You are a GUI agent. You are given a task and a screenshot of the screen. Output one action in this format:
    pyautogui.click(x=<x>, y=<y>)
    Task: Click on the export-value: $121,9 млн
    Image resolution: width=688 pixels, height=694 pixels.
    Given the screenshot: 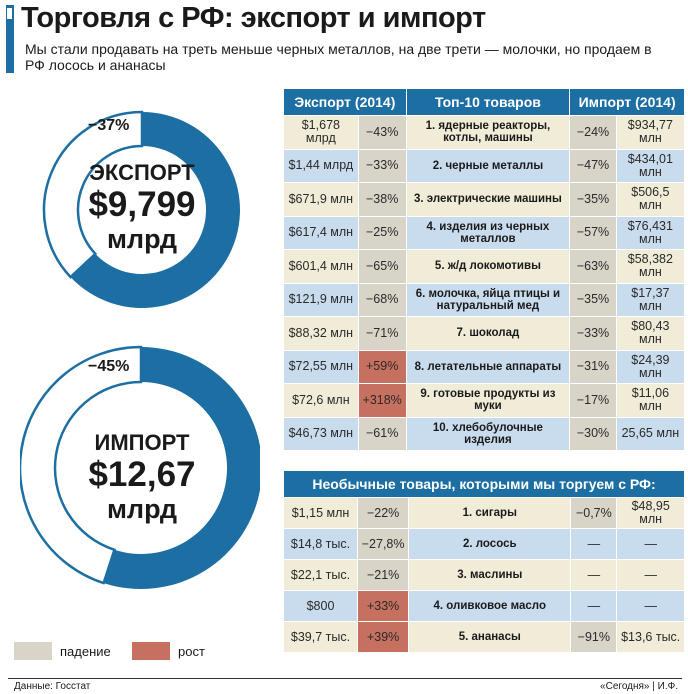 What is the action you would take?
    pyautogui.click(x=321, y=299)
    